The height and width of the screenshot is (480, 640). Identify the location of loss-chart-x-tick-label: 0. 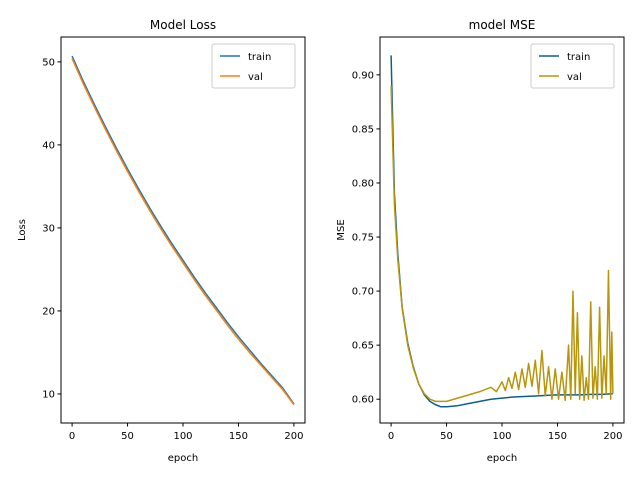
(72, 436).